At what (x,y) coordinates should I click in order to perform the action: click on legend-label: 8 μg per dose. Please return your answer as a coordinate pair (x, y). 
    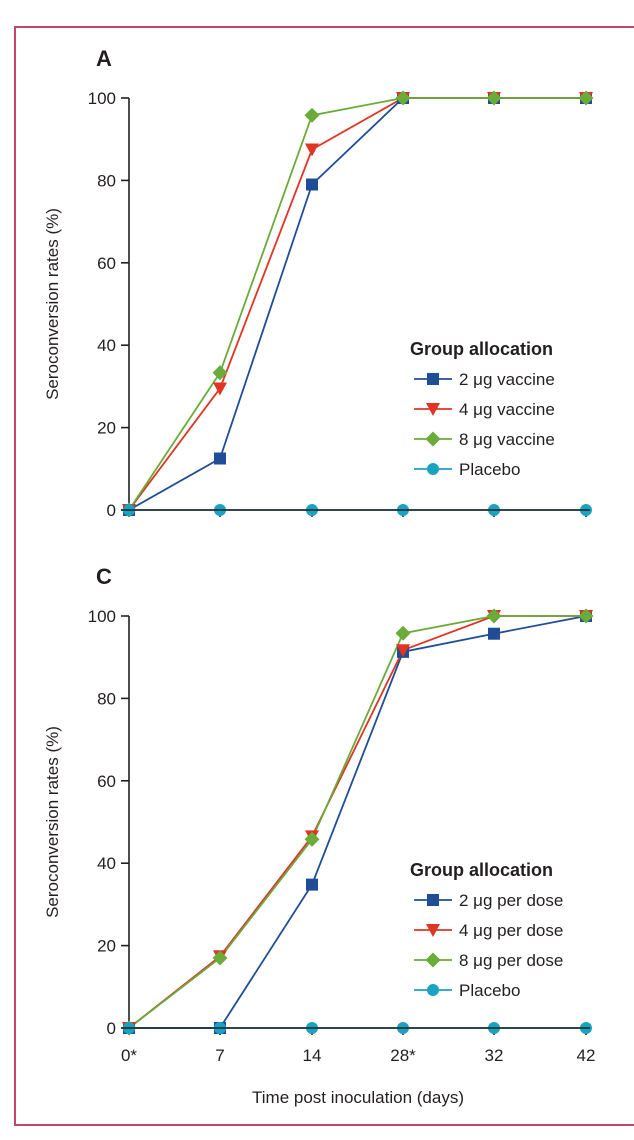
    Looking at the image, I should click on (511, 960).